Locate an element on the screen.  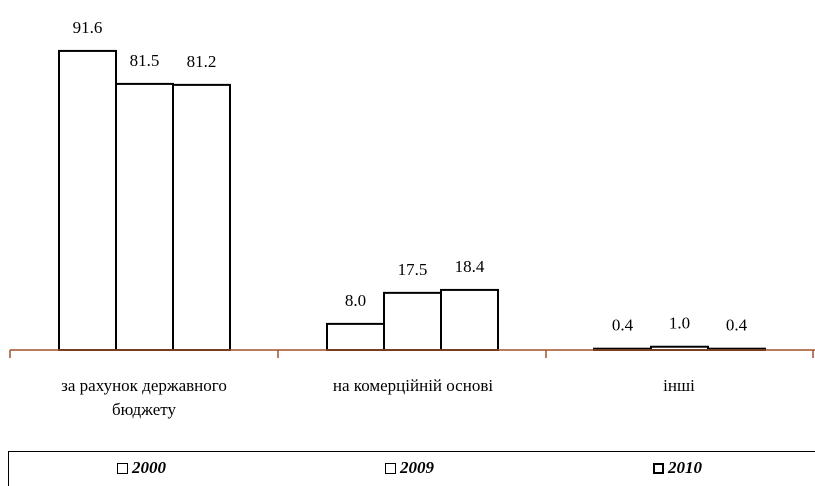
legend: 2000 2009 2010 is located at coordinates (411, 468).